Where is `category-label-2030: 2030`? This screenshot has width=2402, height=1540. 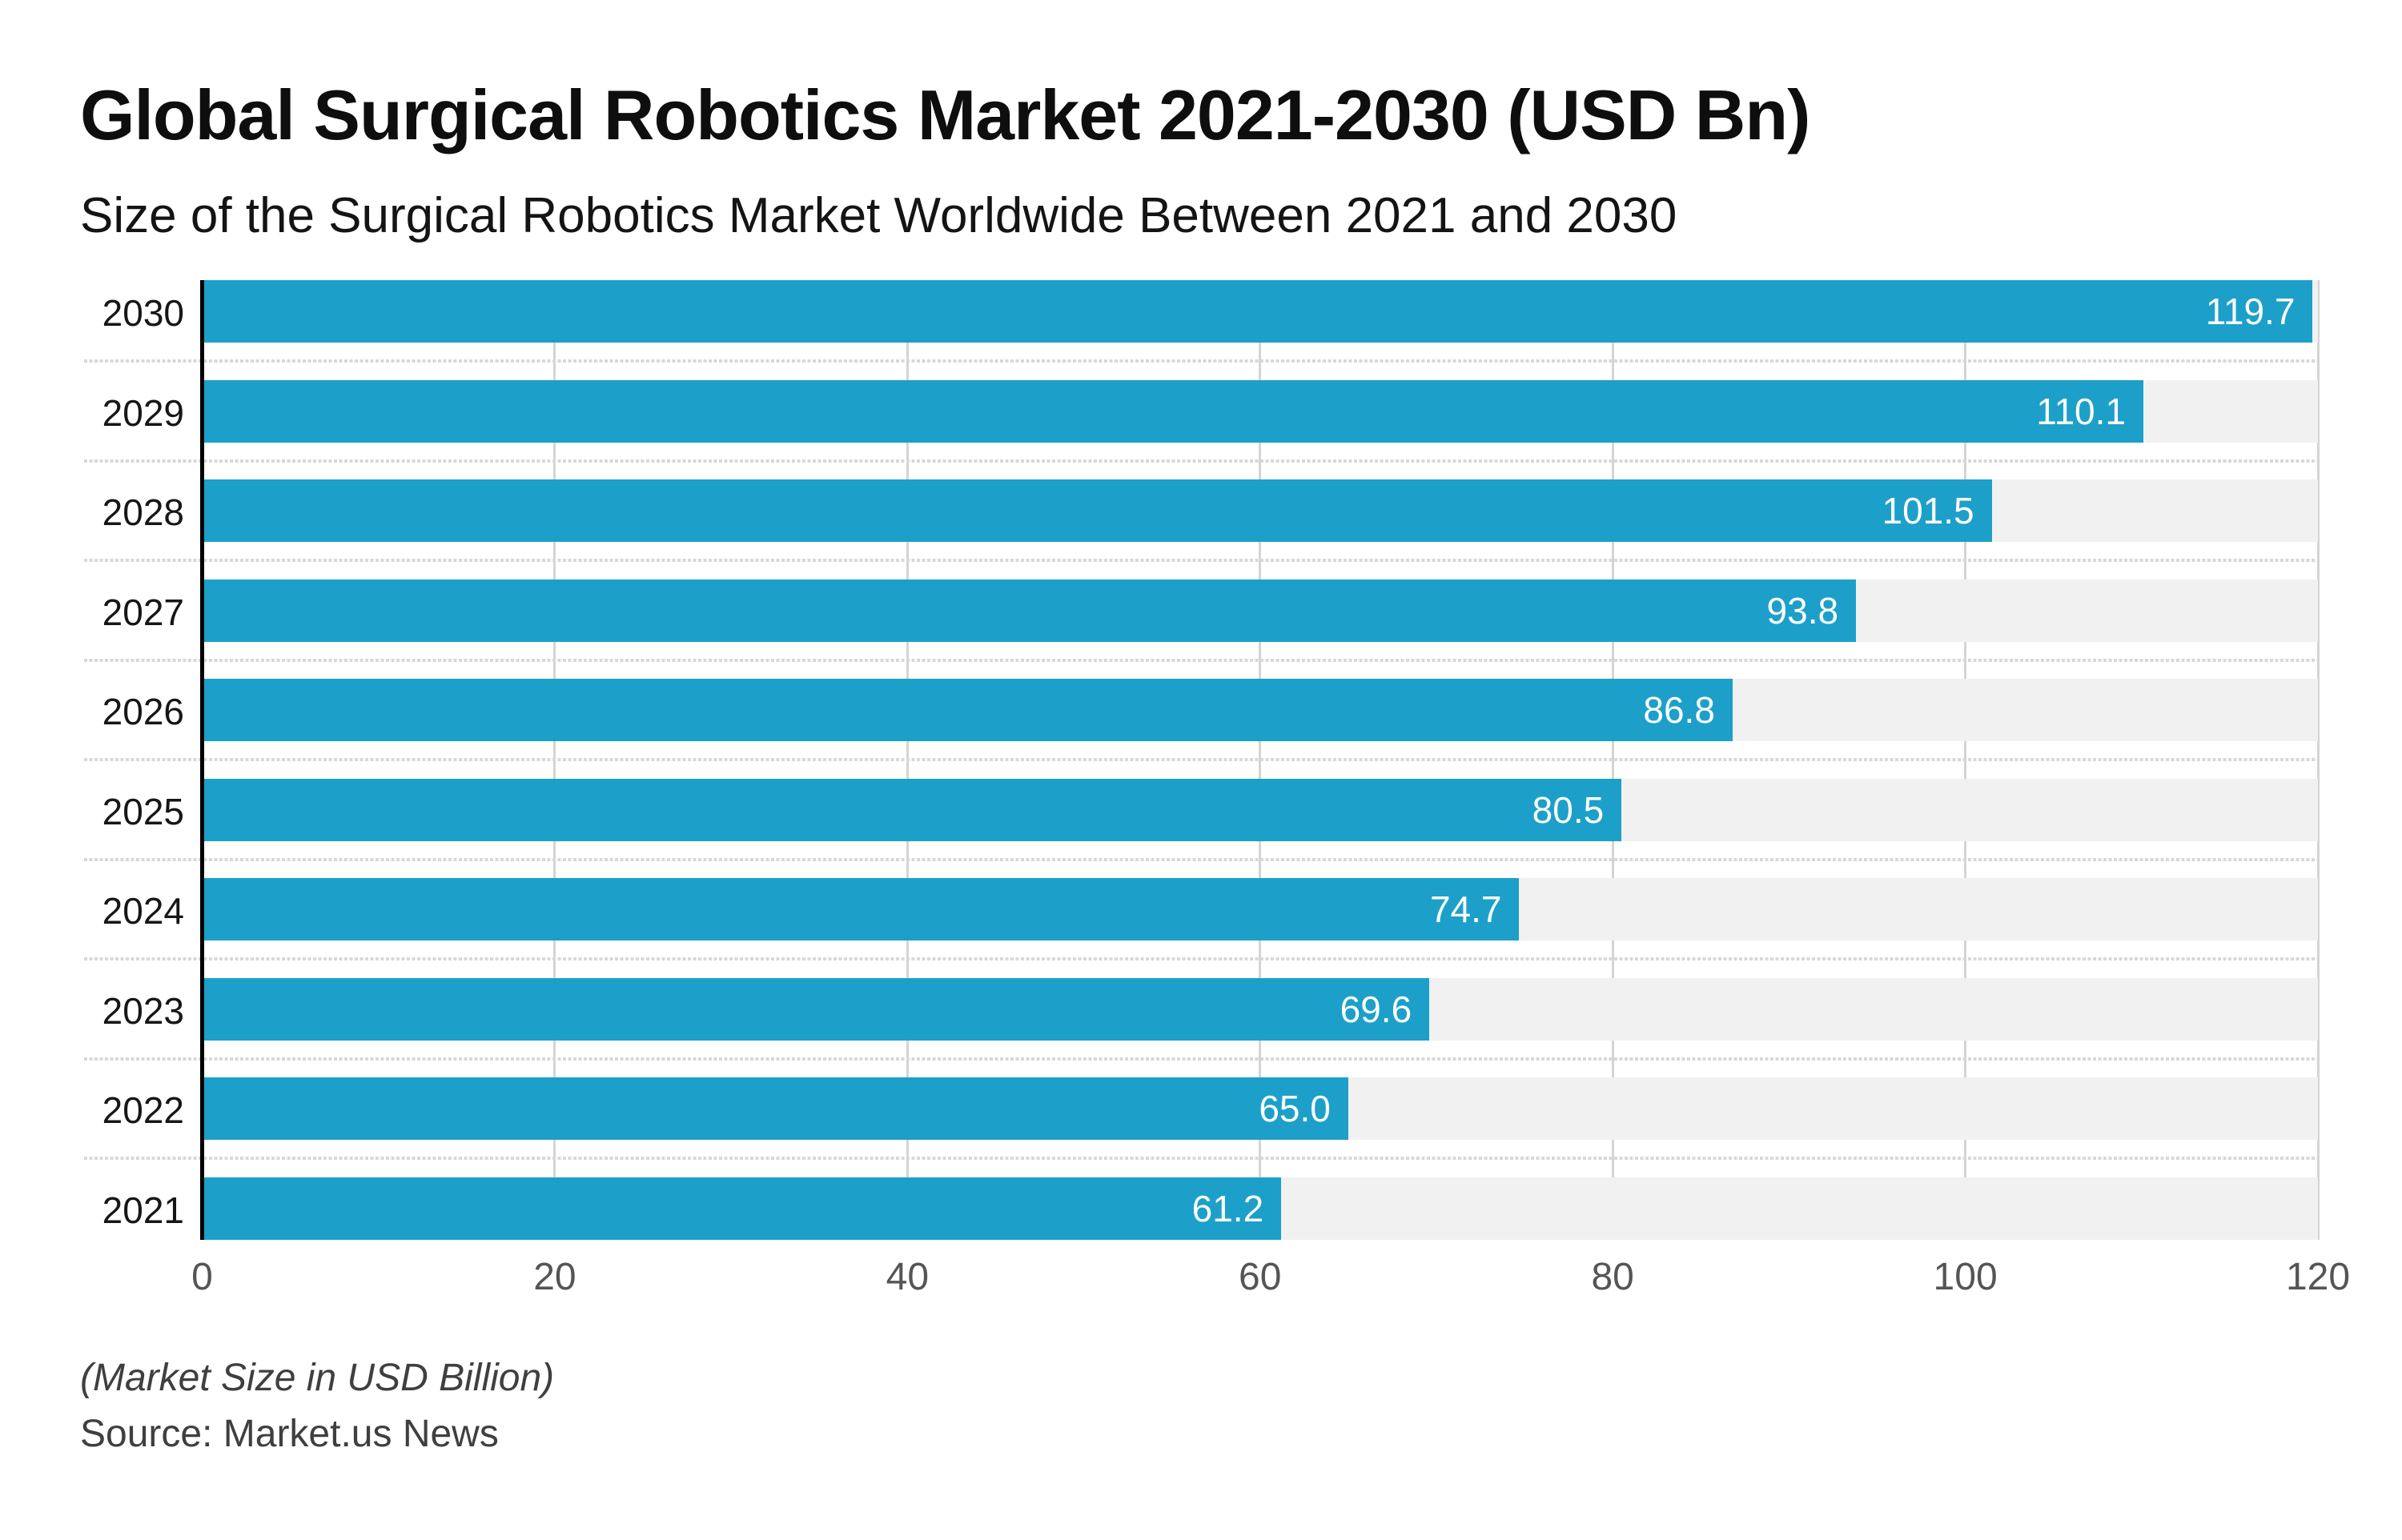 category-label-2030: 2030 is located at coordinates (143, 313).